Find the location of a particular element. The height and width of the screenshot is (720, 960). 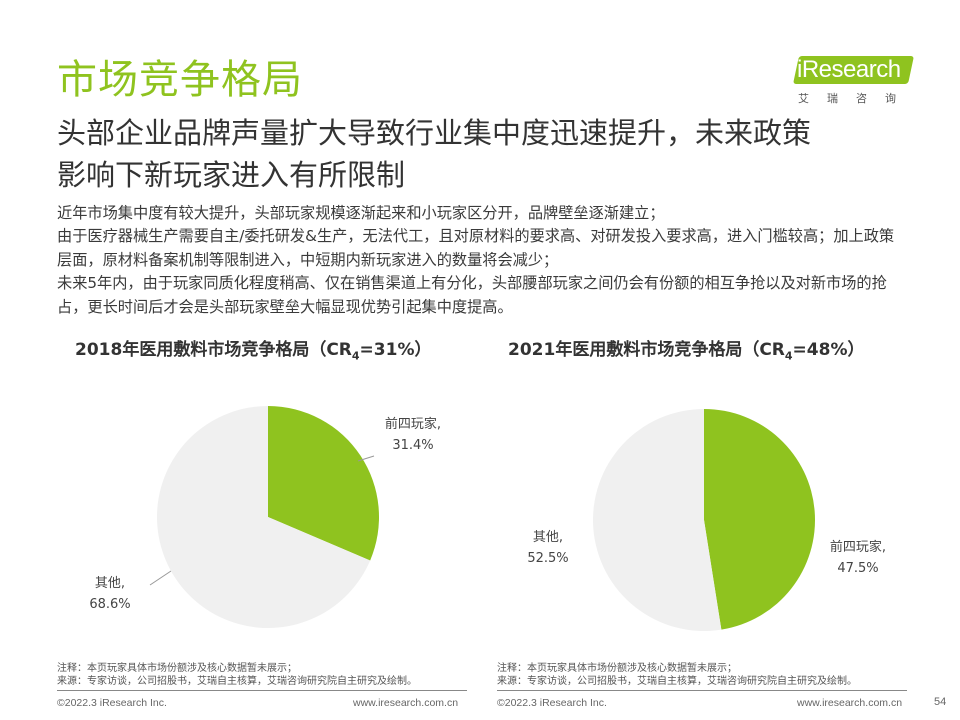

slice-value-label: 52.5% is located at coordinates (547, 558).